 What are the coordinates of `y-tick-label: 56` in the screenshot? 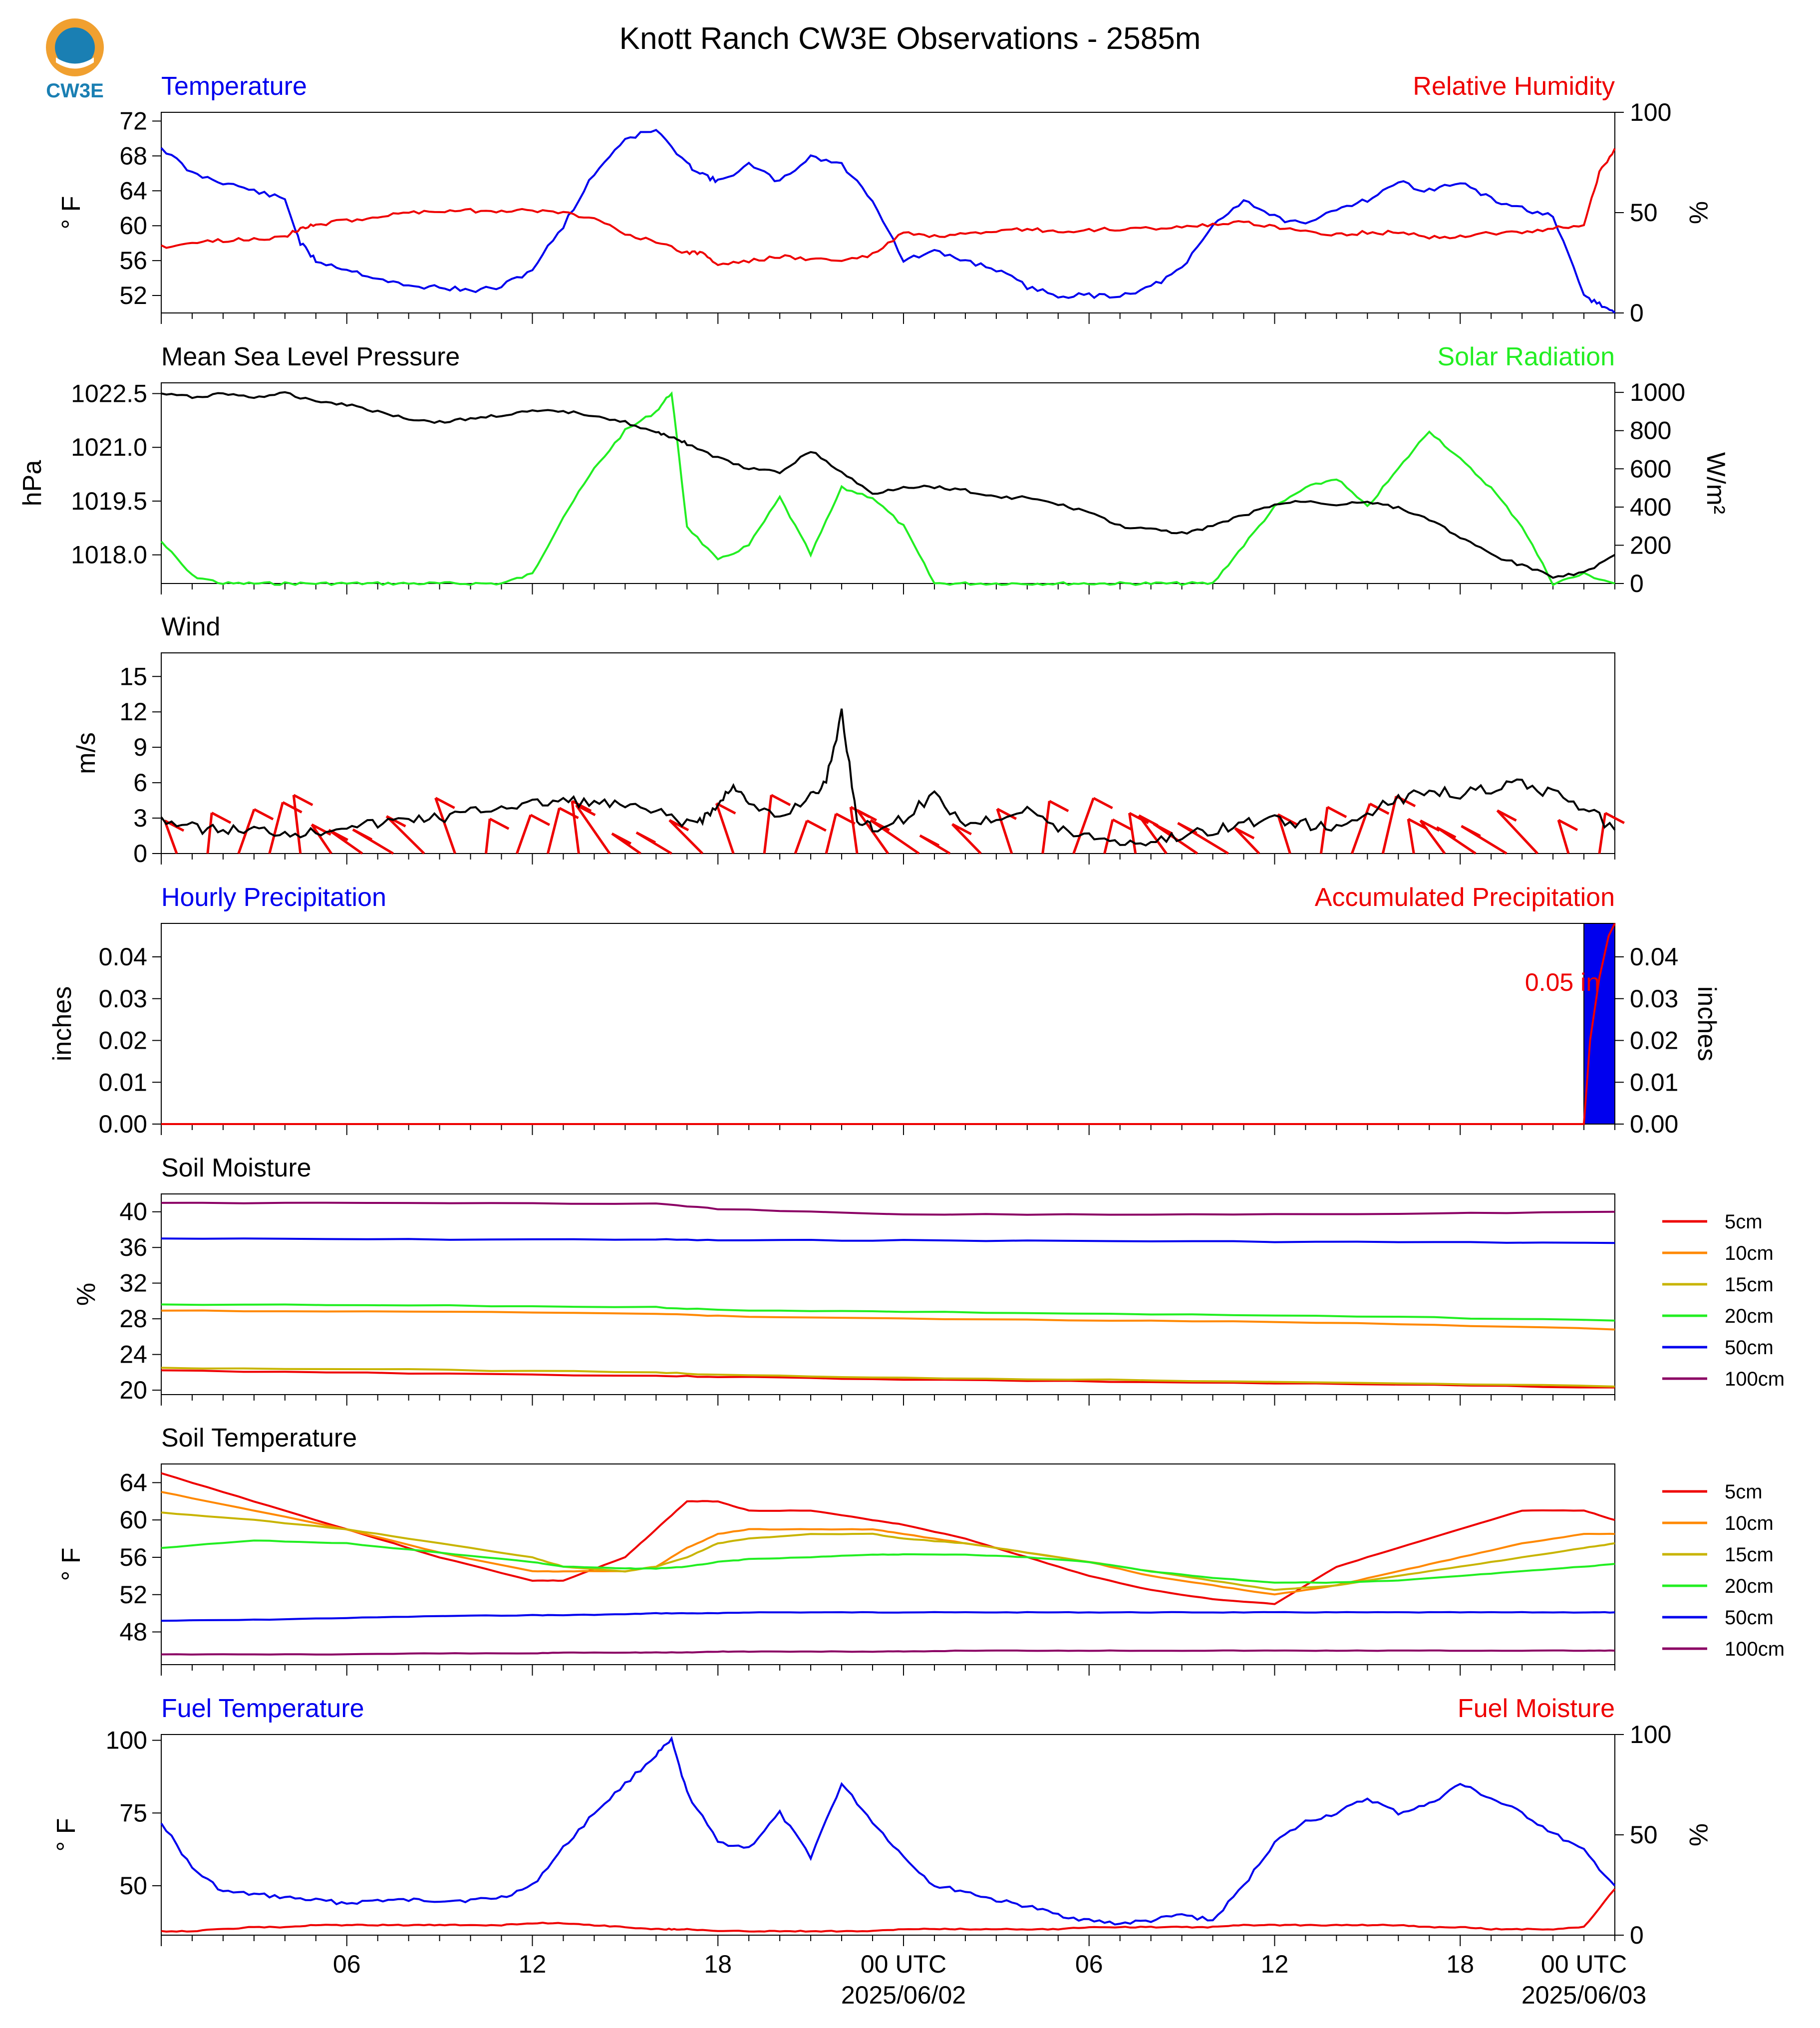 It's located at (133, 261).